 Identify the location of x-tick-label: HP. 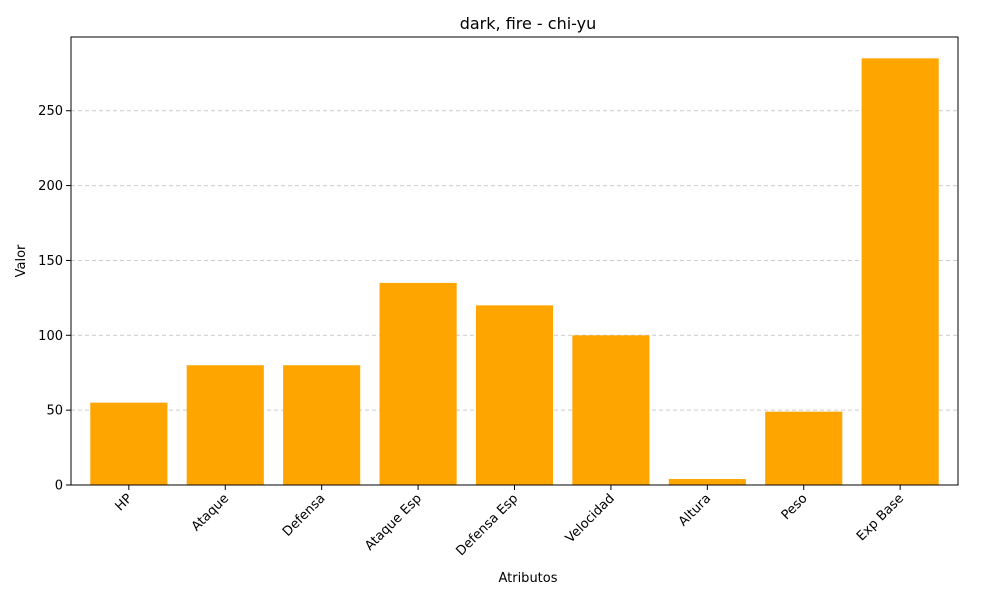
(124, 502).